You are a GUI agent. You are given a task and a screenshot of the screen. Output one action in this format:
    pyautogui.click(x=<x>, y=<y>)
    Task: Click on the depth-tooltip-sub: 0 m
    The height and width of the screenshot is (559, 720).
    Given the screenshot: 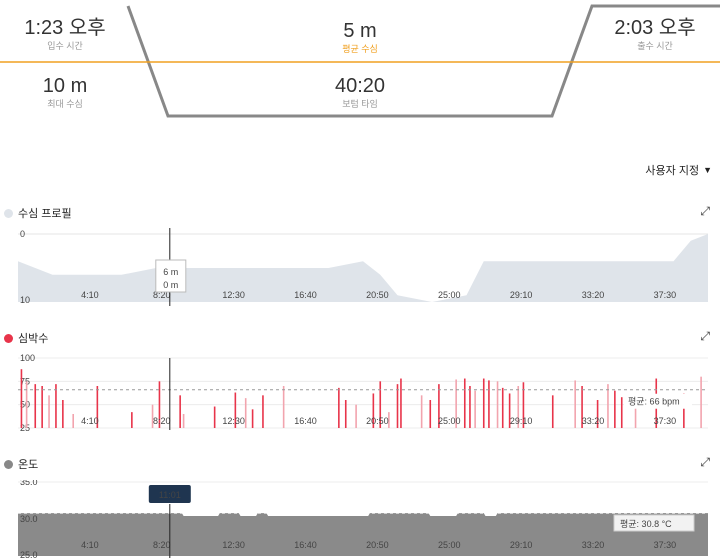 What is the action you would take?
    pyautogui.click(x=170, y=285)
    